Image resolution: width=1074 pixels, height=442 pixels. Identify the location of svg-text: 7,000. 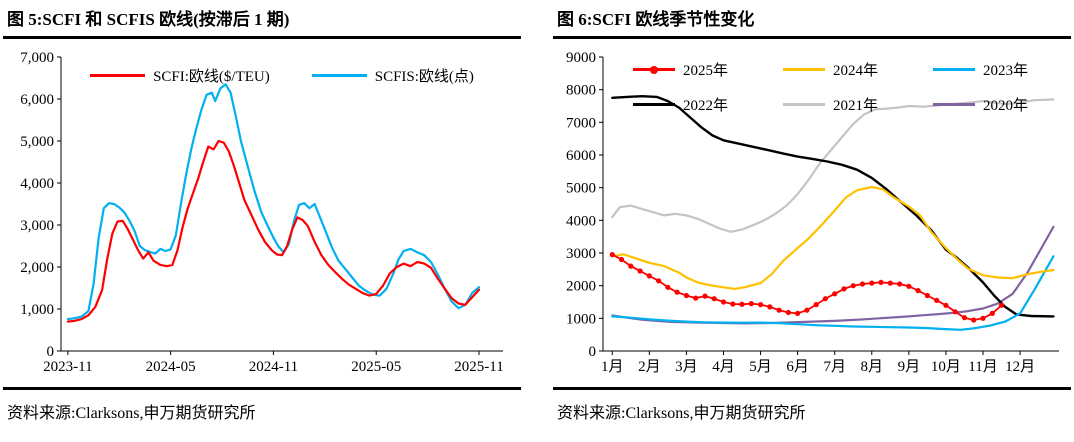
(37, 58).